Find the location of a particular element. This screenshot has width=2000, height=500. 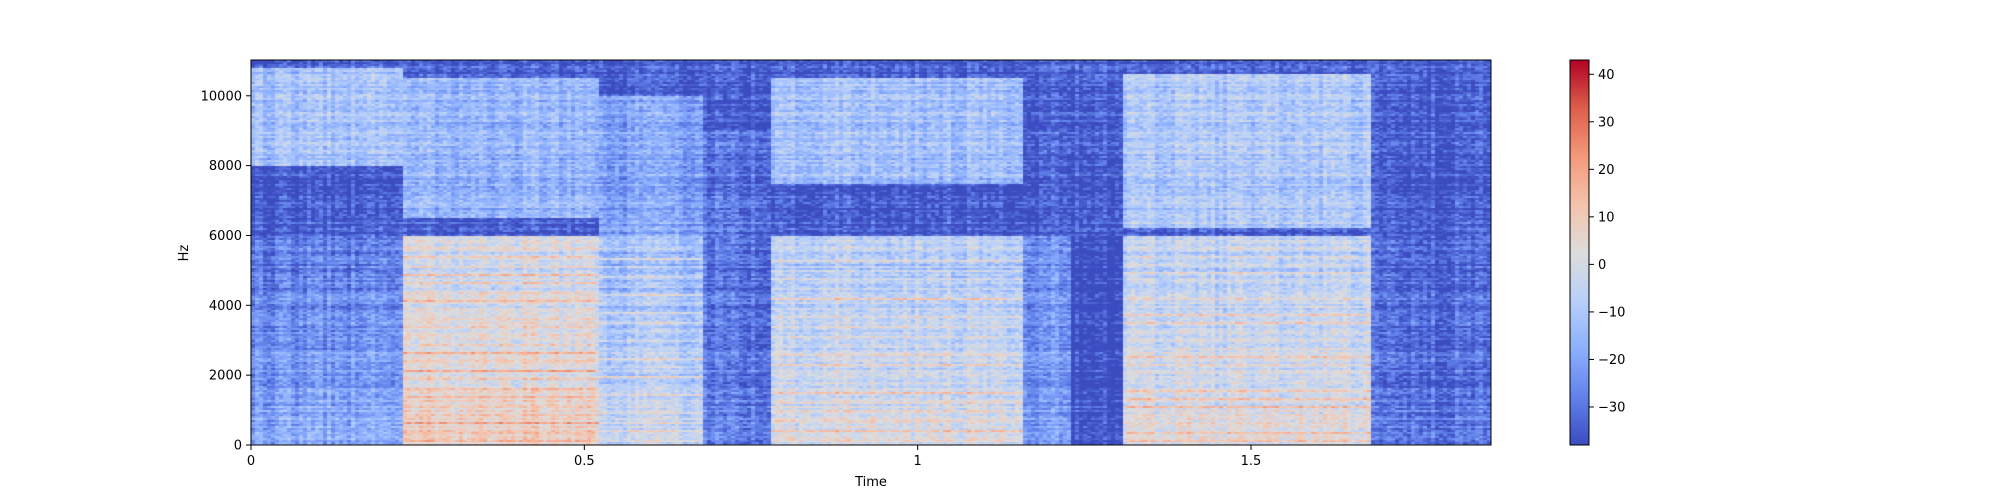

y-tick-label: 8000 is located at coordinates (225, 166).